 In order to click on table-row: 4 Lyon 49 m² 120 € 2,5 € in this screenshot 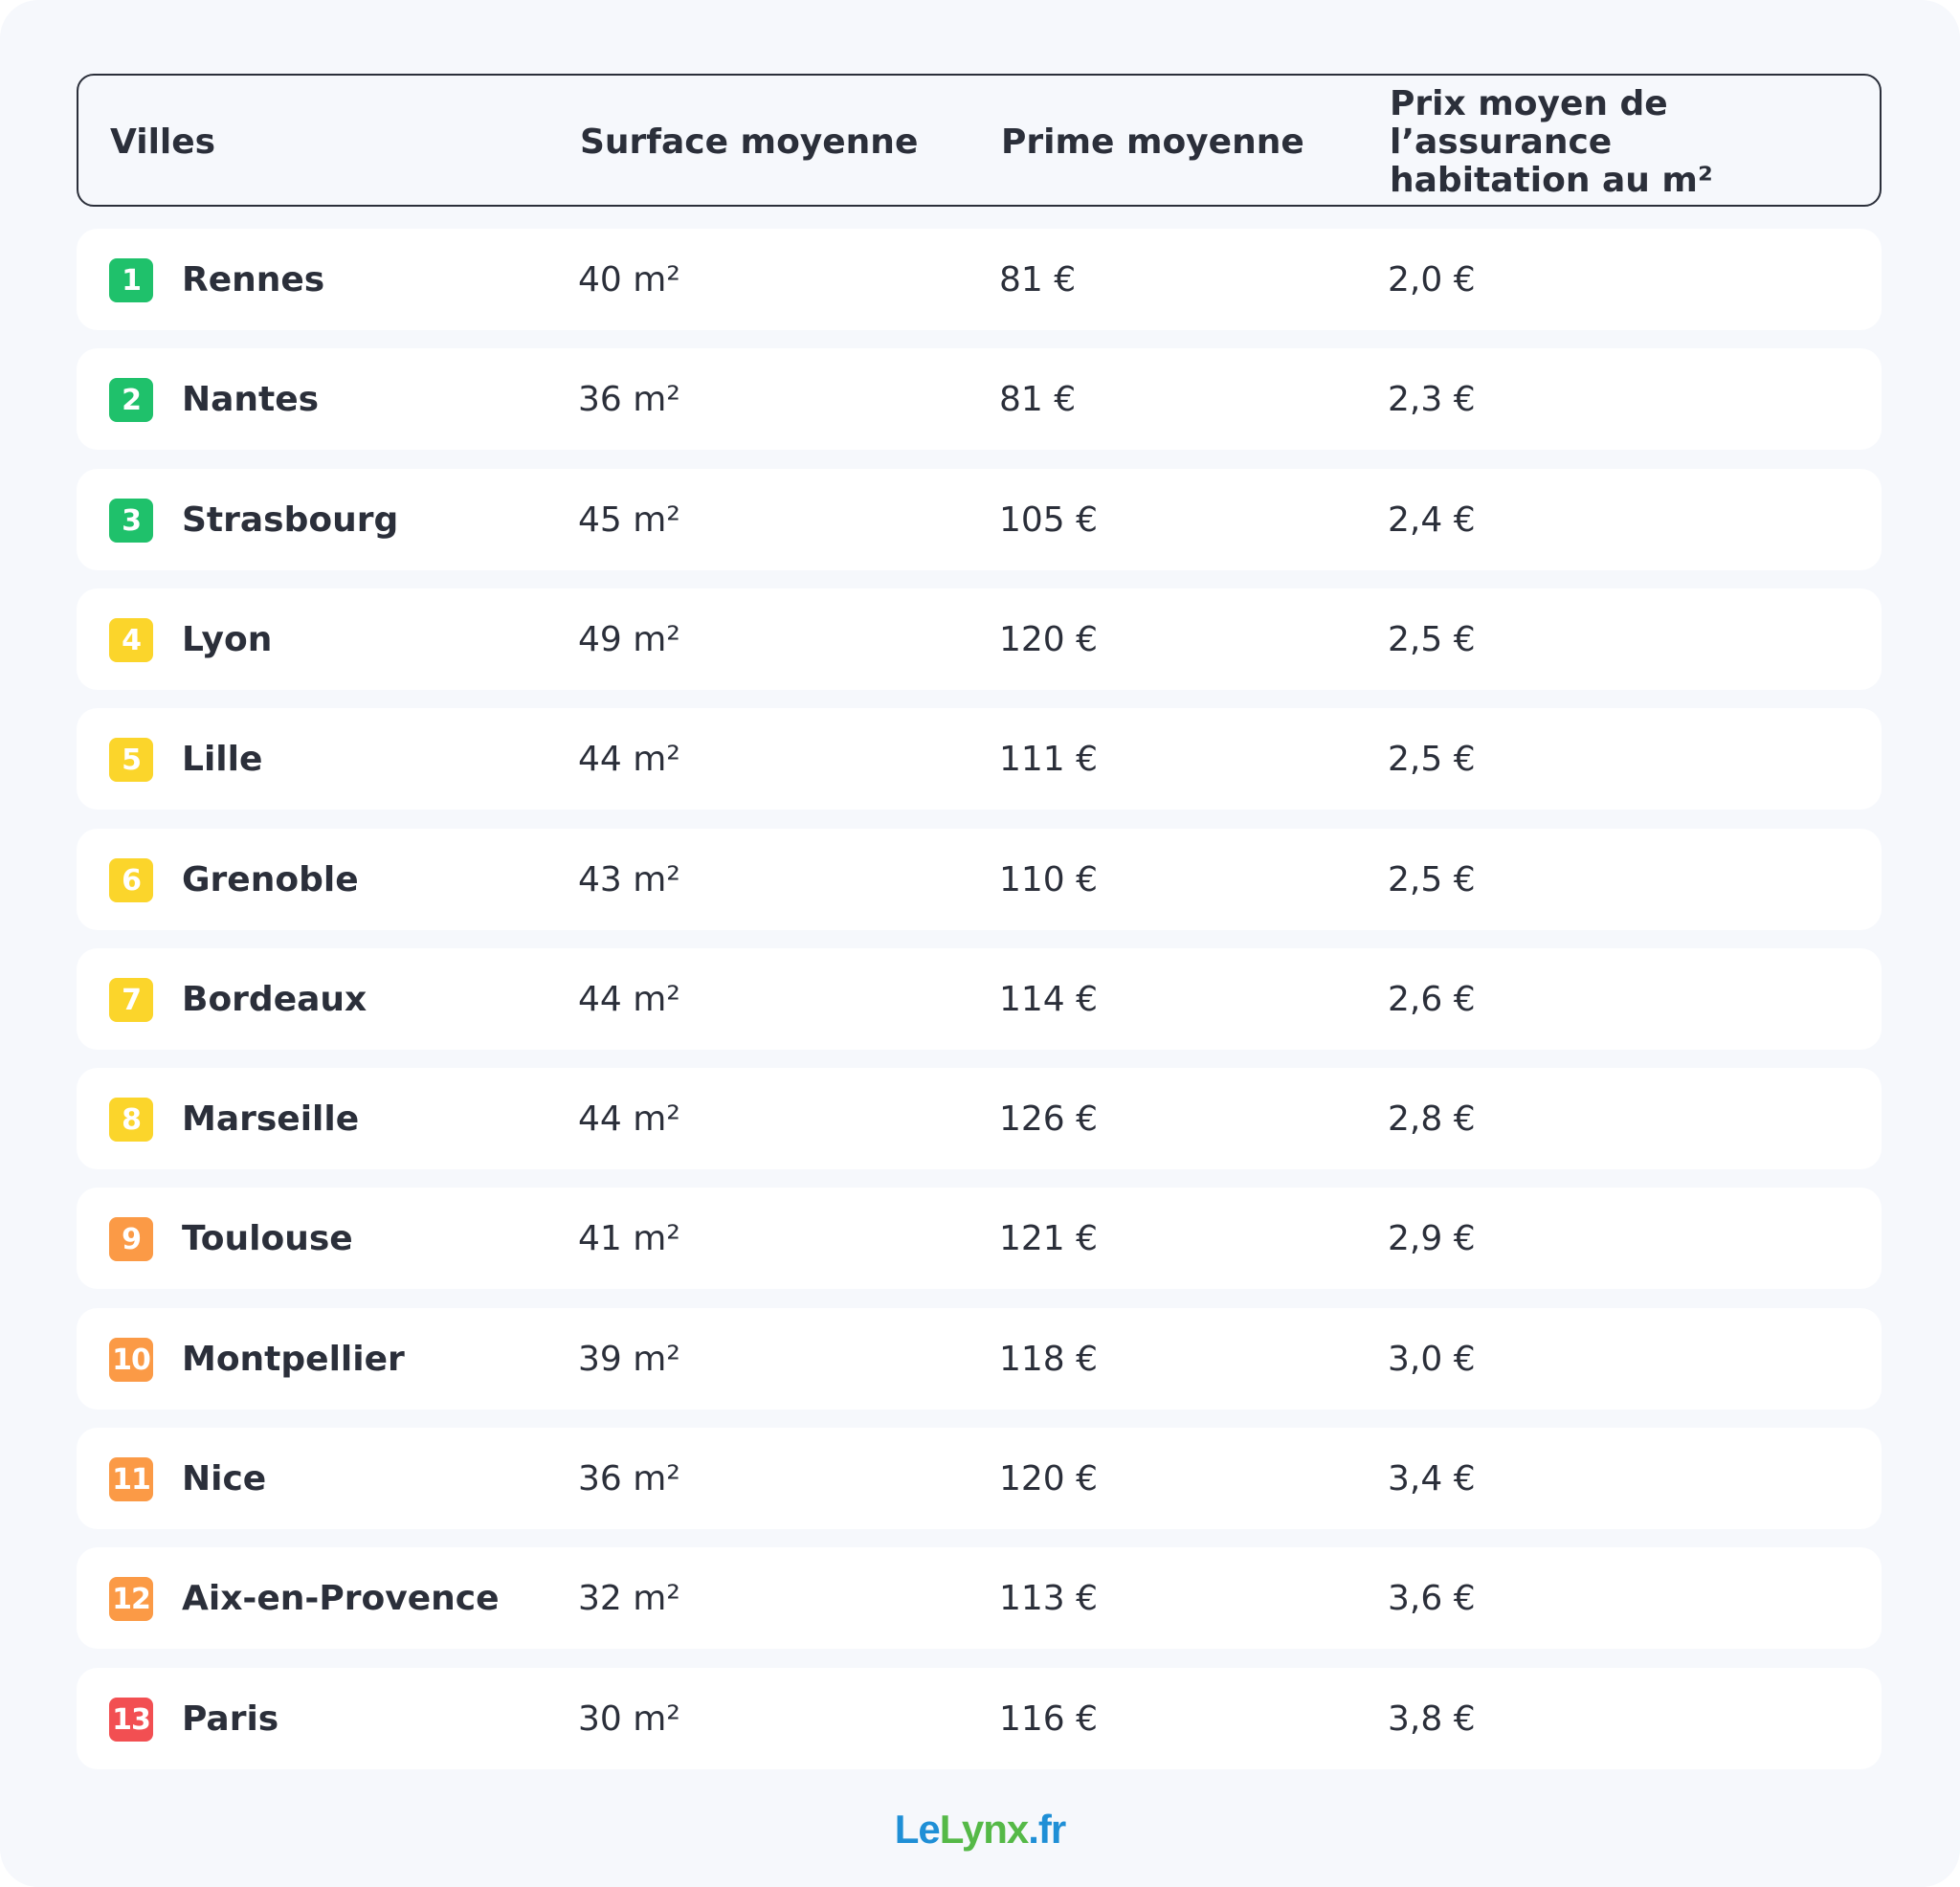, I will do `click(979, 639)`.